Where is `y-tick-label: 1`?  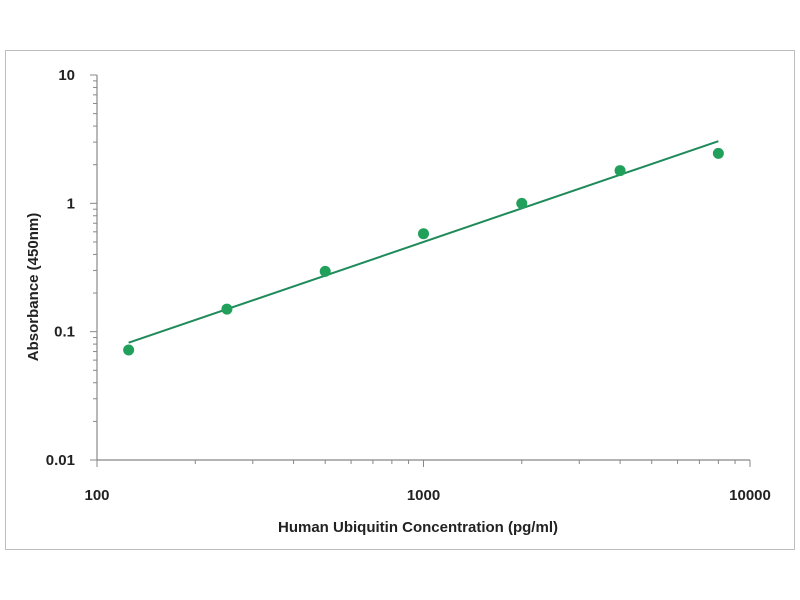
y-tick-label: 1 is located at coordinates (71, 203).